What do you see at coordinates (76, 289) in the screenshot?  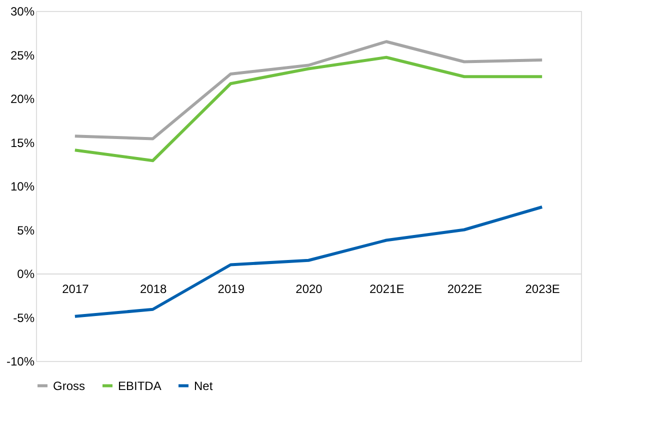 I see `x-tick-label: 2017` at bounding box center [76, 289].